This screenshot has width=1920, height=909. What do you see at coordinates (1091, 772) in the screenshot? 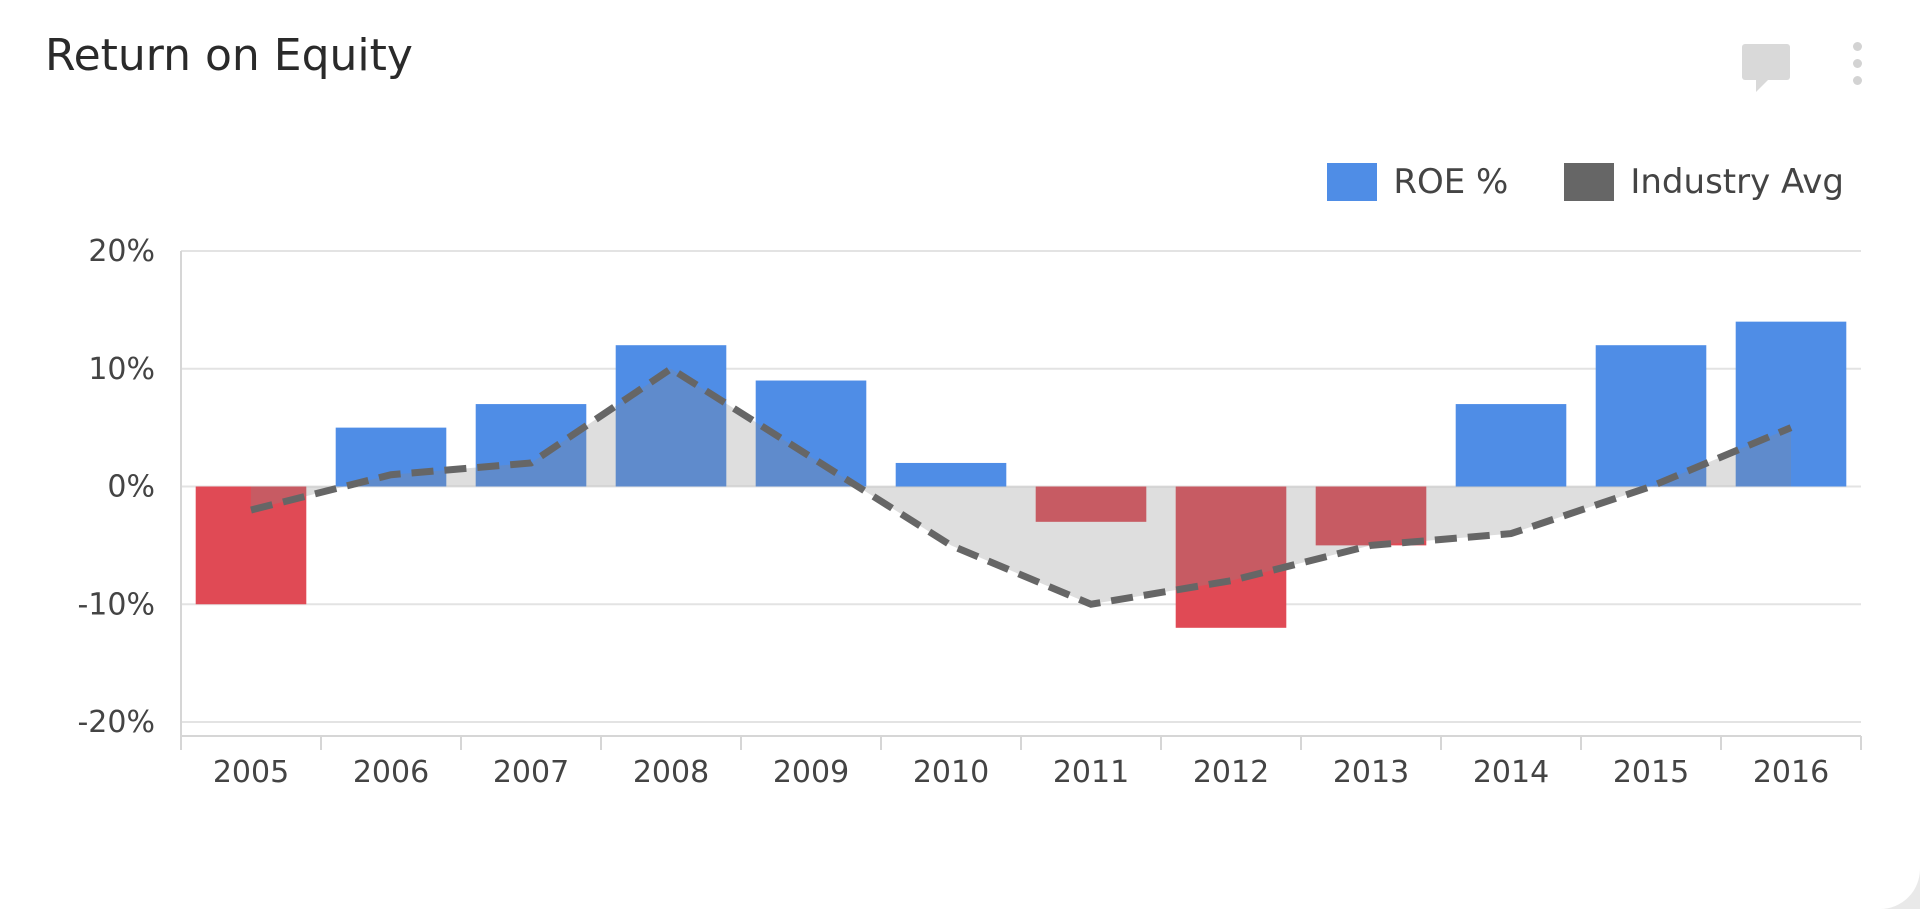
I see `x-tick-label: 2011` at bounding box center [1091, 772].